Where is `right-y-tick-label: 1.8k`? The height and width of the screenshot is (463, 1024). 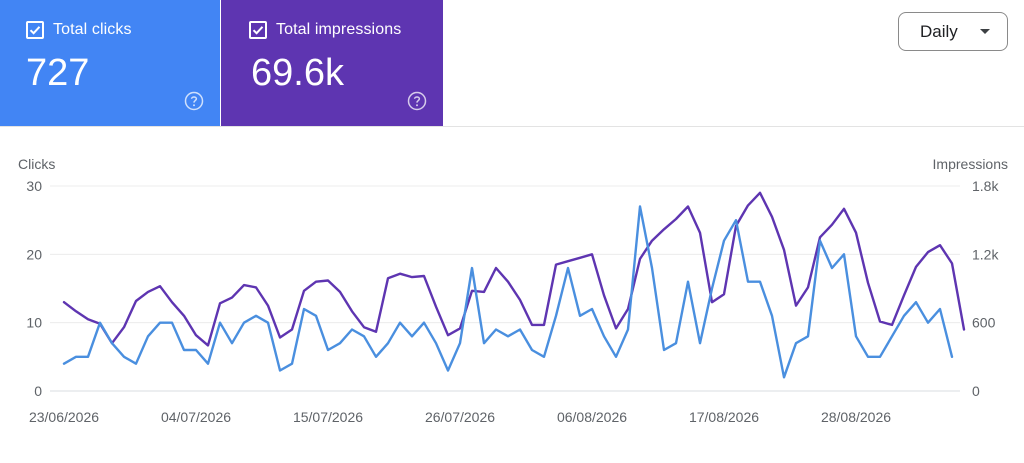
right-y-tick-label: 1.8k is located at coordinates (985, 186).